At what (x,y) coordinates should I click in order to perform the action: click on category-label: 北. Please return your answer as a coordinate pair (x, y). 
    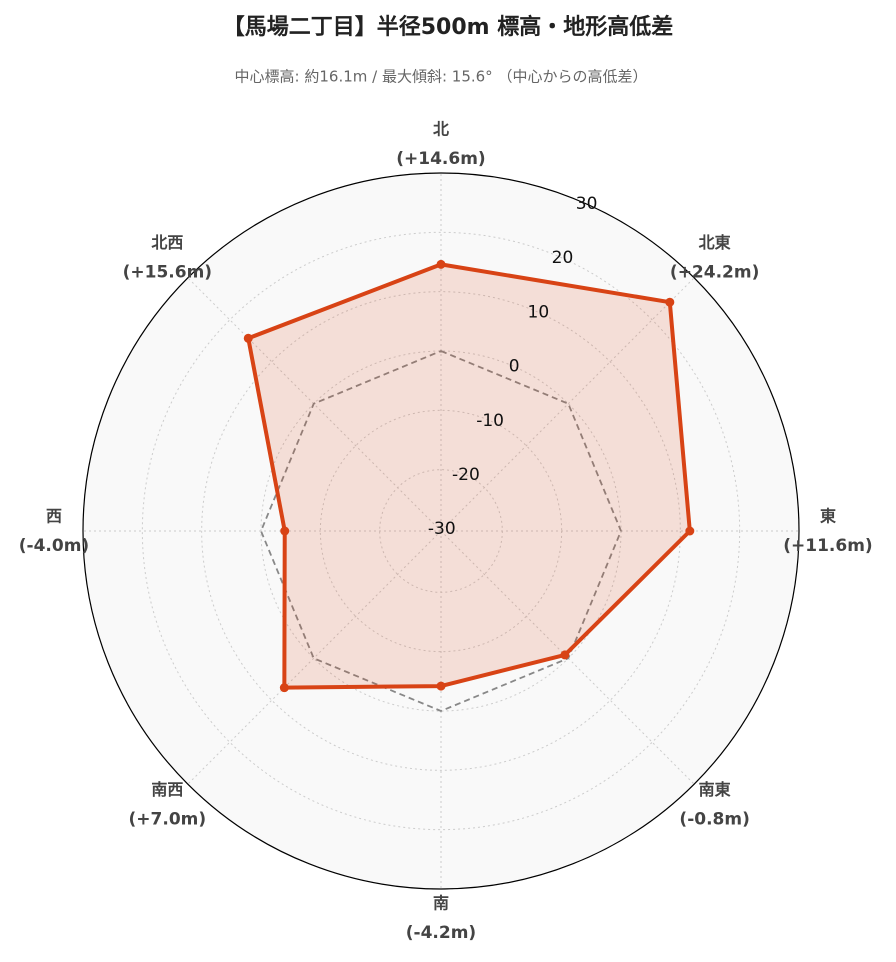
    Looking at the image, I should click on (441, 129).